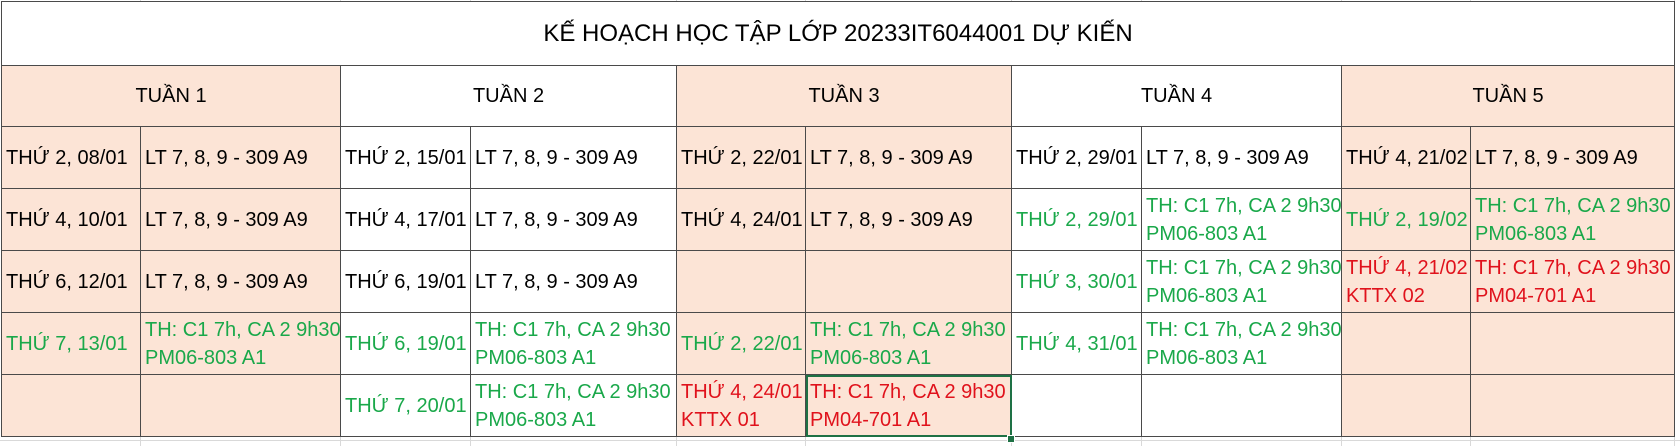 The image size is (1680, 446). Describe the element at coordinates (1011, 439) in the screenshot. I see `fill-handle` at that location.